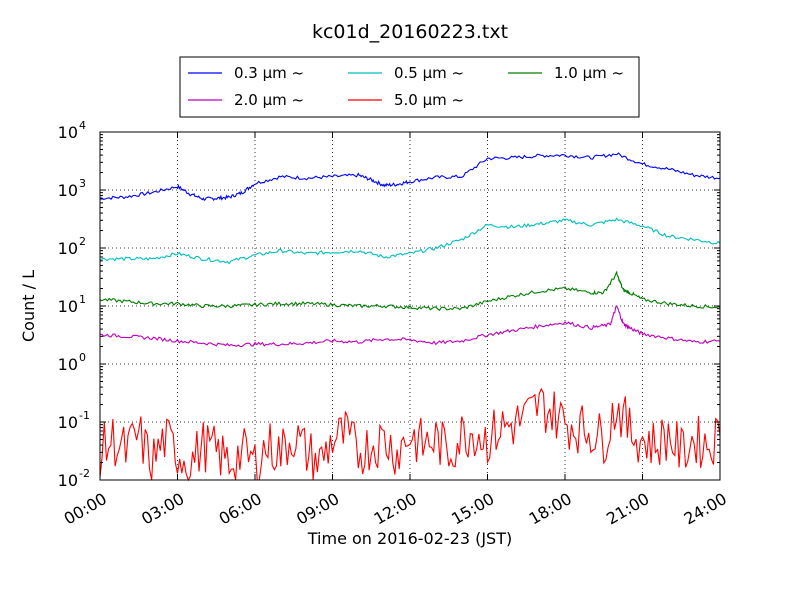  I want to click on y-axis-title: Count / L, so click(28, 306).